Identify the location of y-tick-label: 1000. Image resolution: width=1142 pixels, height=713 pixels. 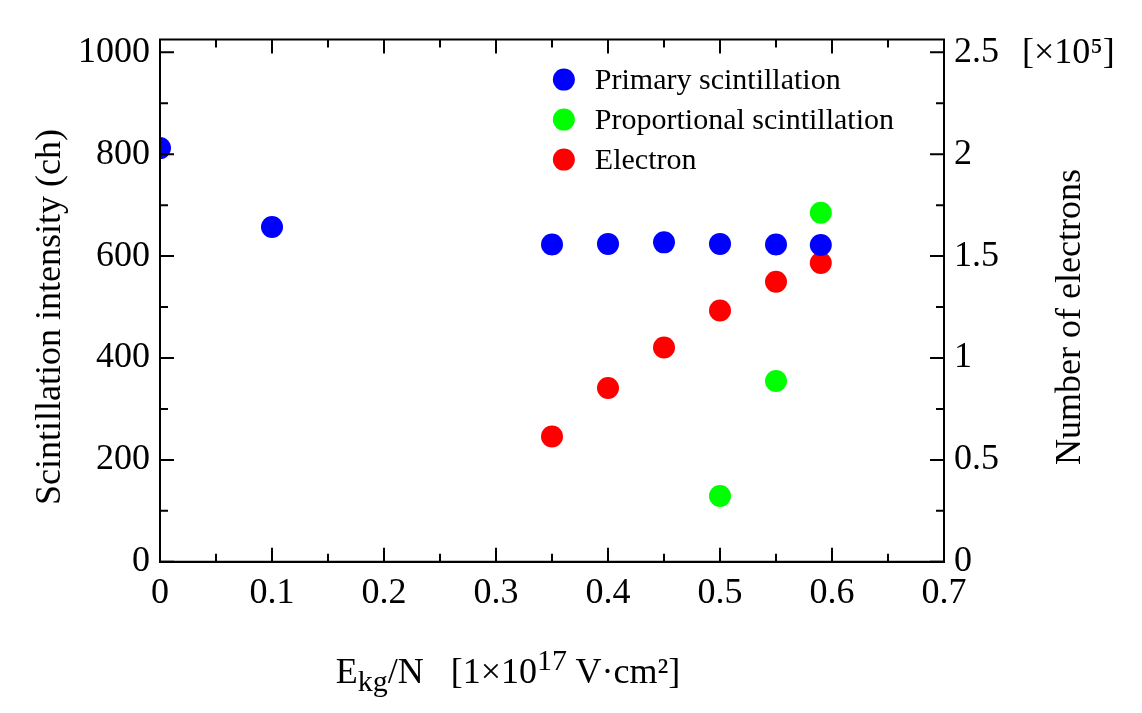
(114, 49).